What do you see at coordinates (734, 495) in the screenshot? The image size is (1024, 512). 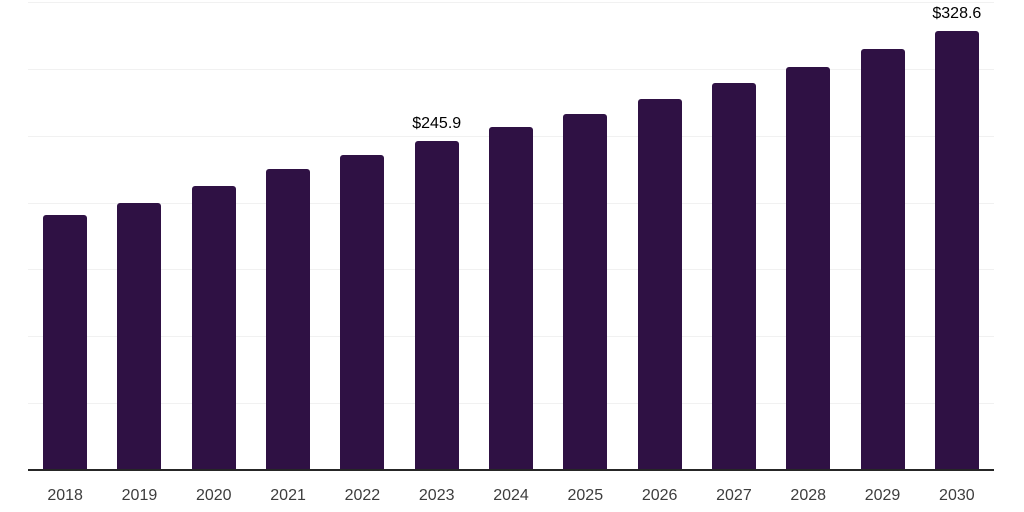 I see `x-axis-label-2027: 2027` at bounding box center [734, 495].